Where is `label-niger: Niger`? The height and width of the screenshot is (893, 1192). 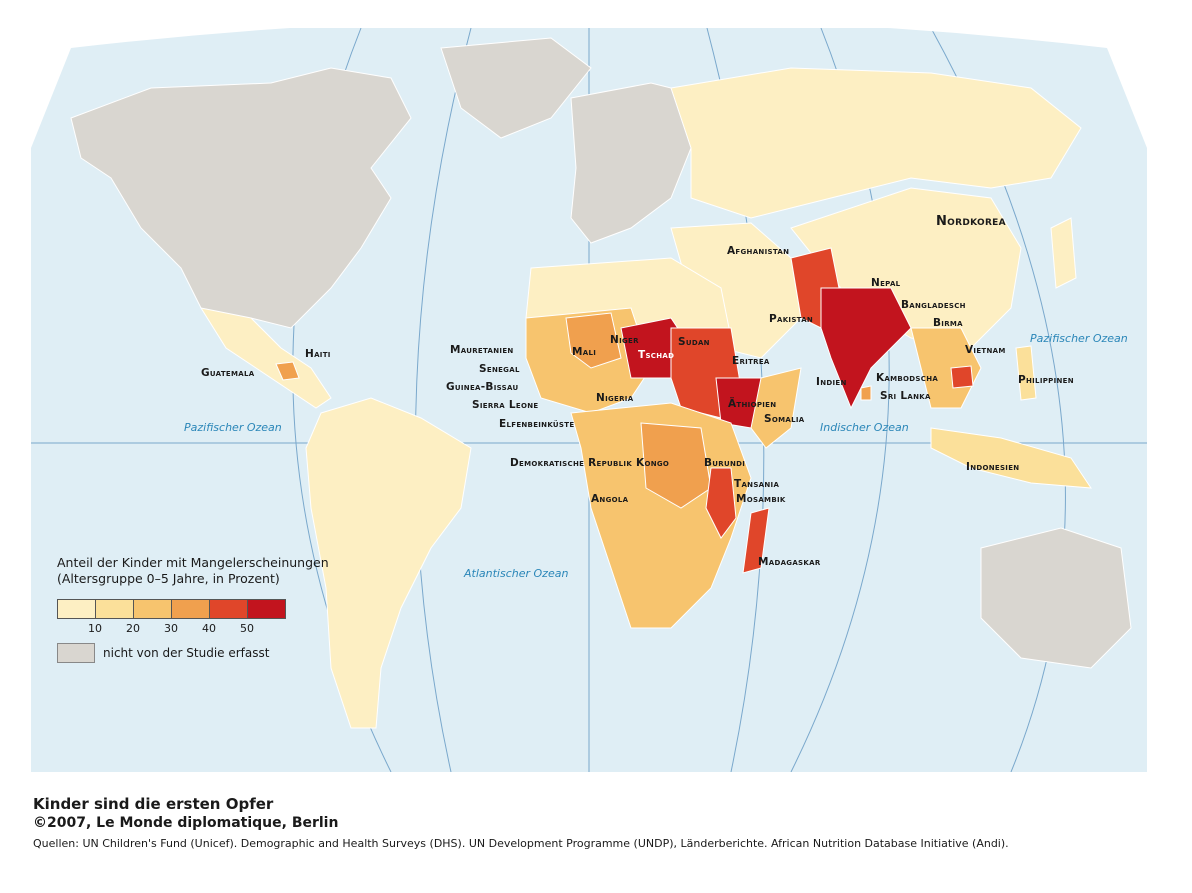 label-niger: Niger is located at coordinates (624, 340).